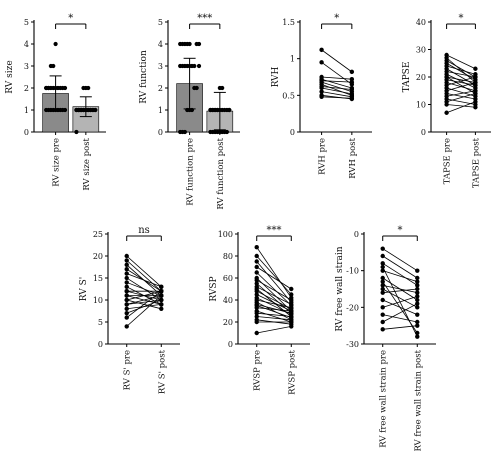 The image size is (500, 454). What do you see at coordinates (26, 44) in the screenshot?
I see `y-tick-label: 4` at bounding box center [26, 44].